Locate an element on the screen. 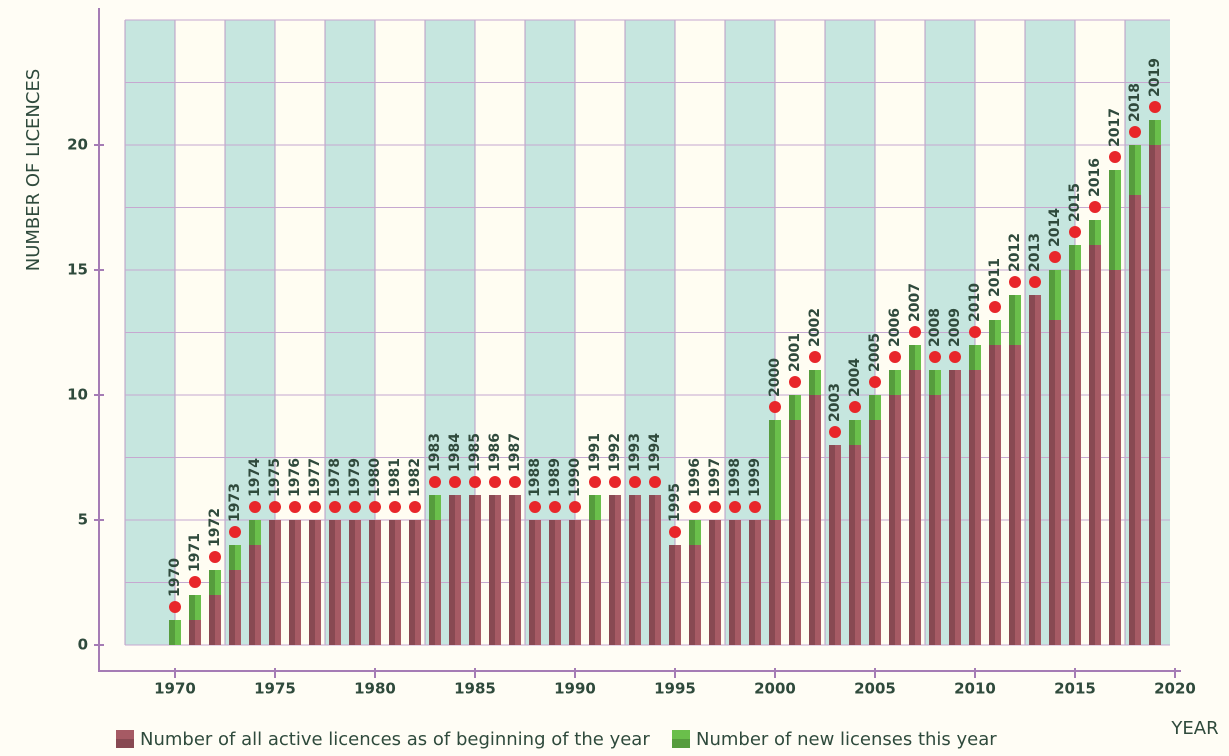  year-label: 2014 is located at coordinates (1055, 227).